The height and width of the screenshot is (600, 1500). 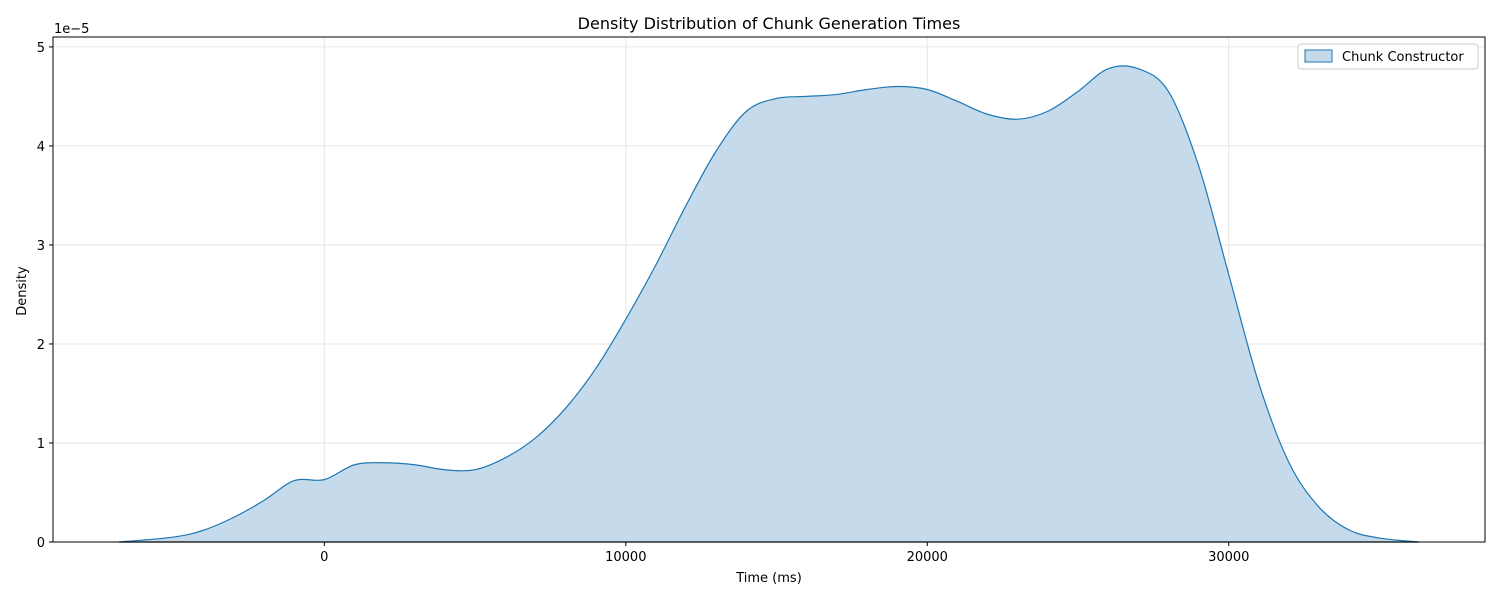 I want to click on y-tick-label: 1, so click(x=41, y=444).